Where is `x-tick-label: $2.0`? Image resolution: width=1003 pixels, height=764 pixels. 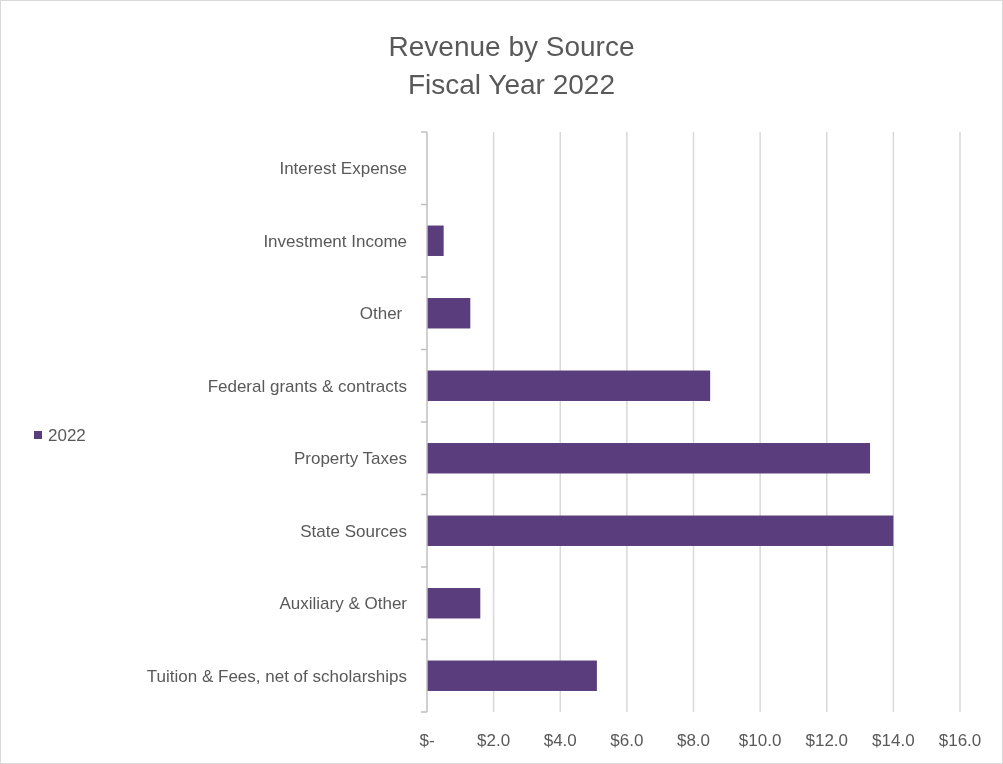
x-tick-label: $2.0 is located at coordinates (494, 740).